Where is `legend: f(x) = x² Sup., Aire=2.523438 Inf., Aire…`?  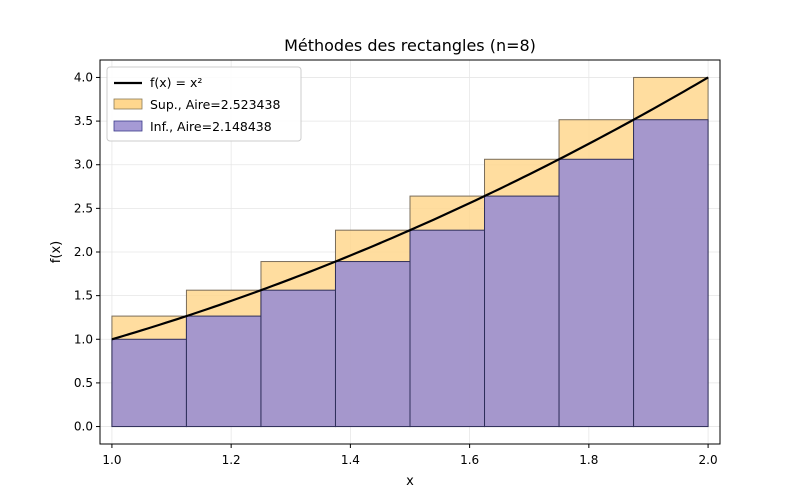
legend: f(x) = x² Sup., Aire=2.523438 Inf., Aire… is located at coordinates (204, 104).